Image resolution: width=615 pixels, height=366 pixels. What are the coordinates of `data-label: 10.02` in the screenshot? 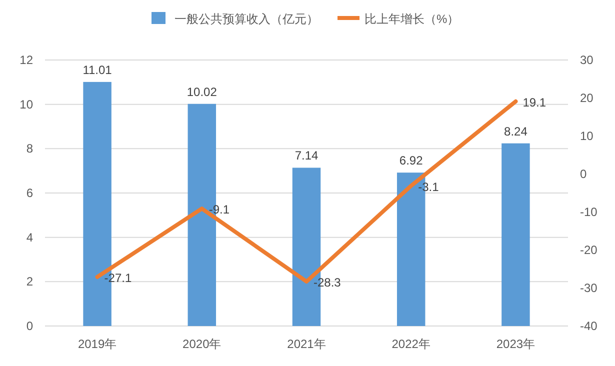 It's located at (201, 91).